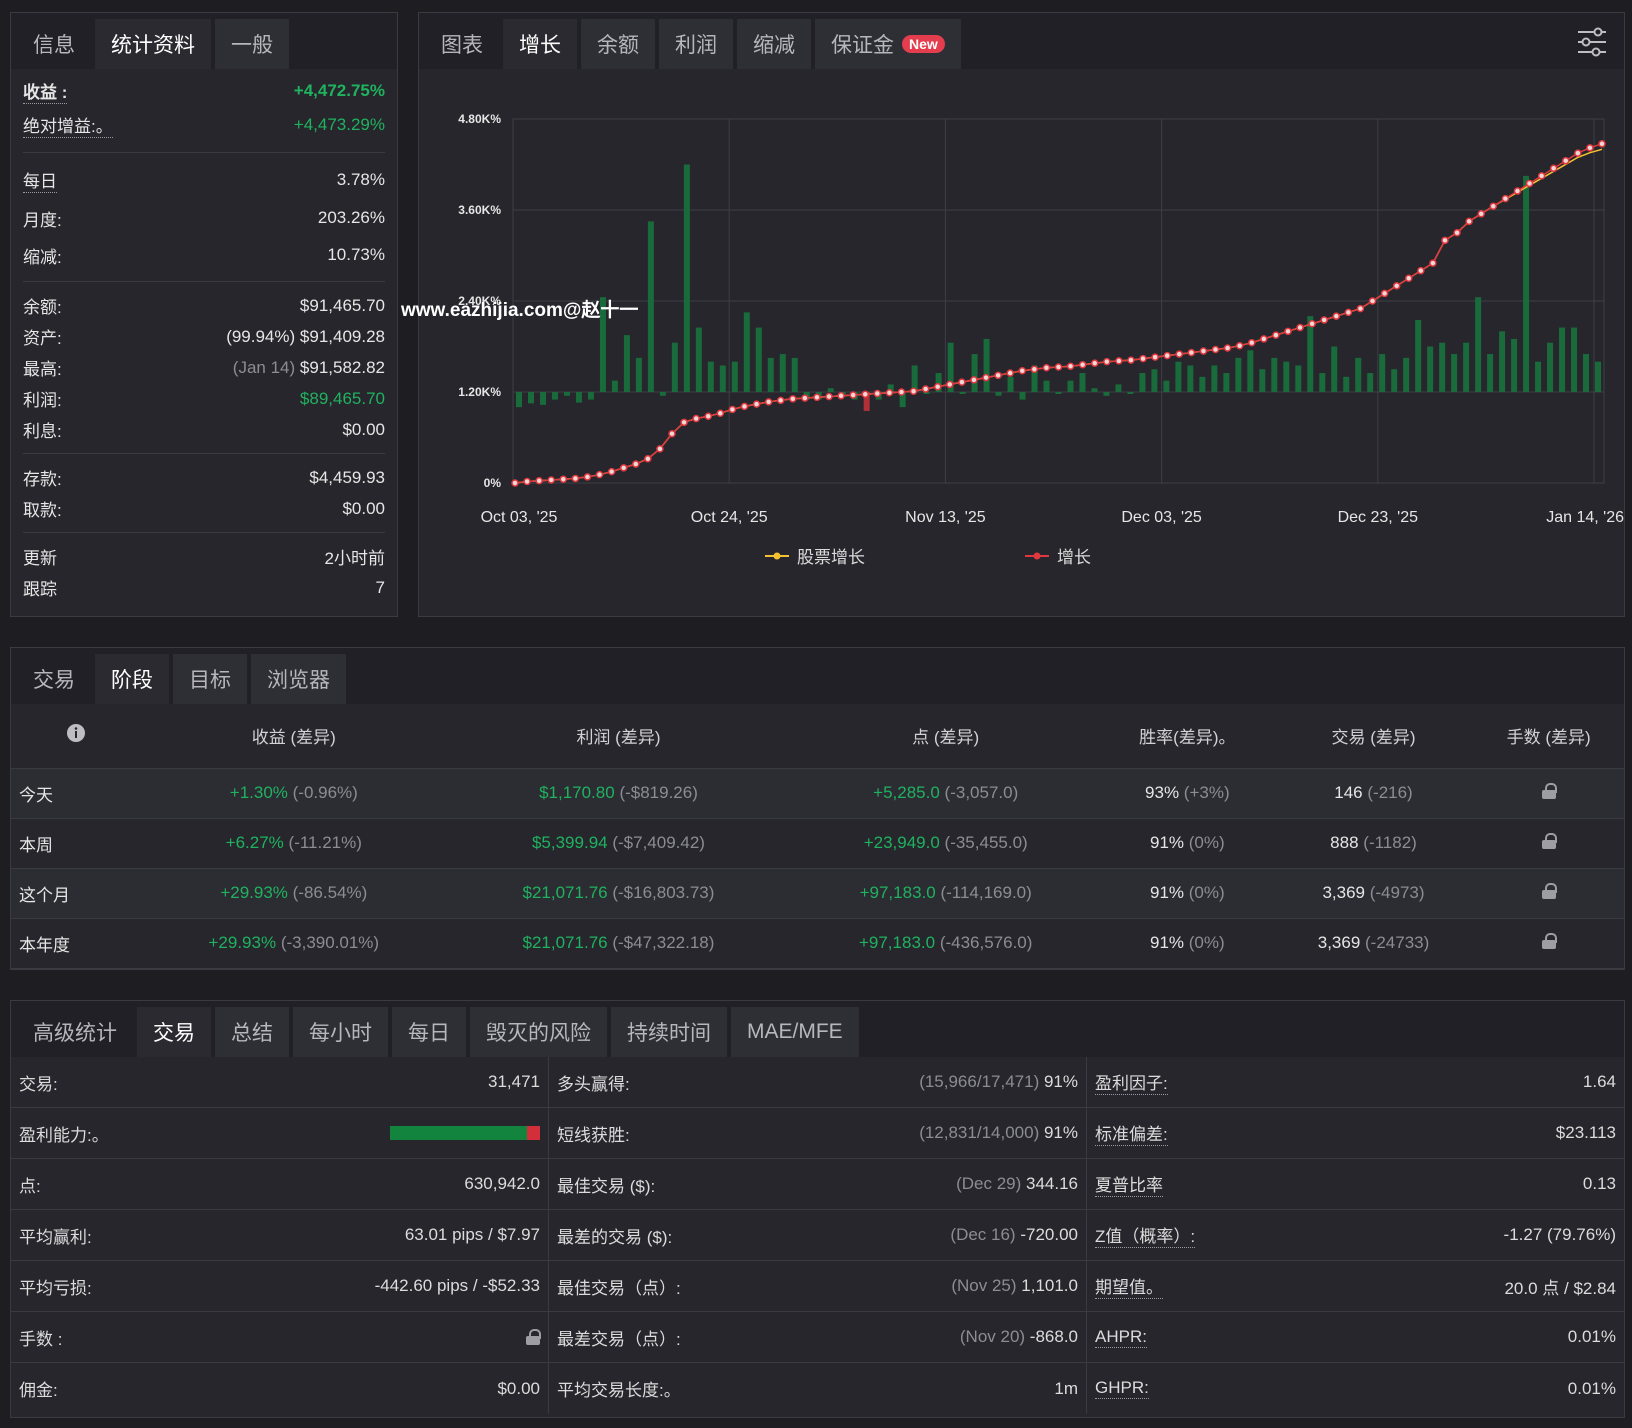 This screenshot has width=1632, height=1428. I want to click on tab-trades: 交易, so click(54, 680).